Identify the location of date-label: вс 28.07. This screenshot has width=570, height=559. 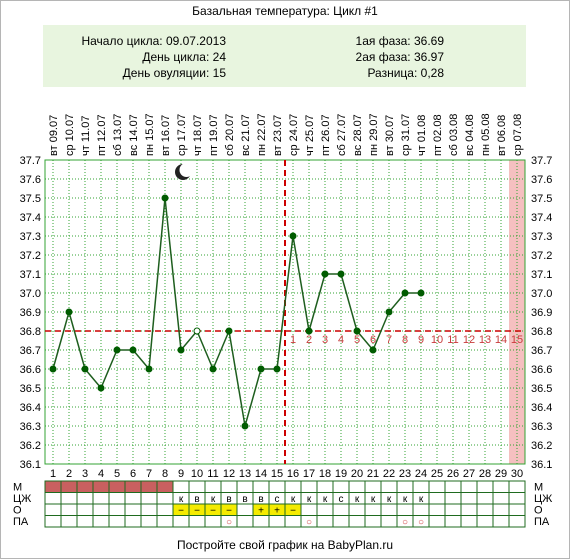
(358, 135).